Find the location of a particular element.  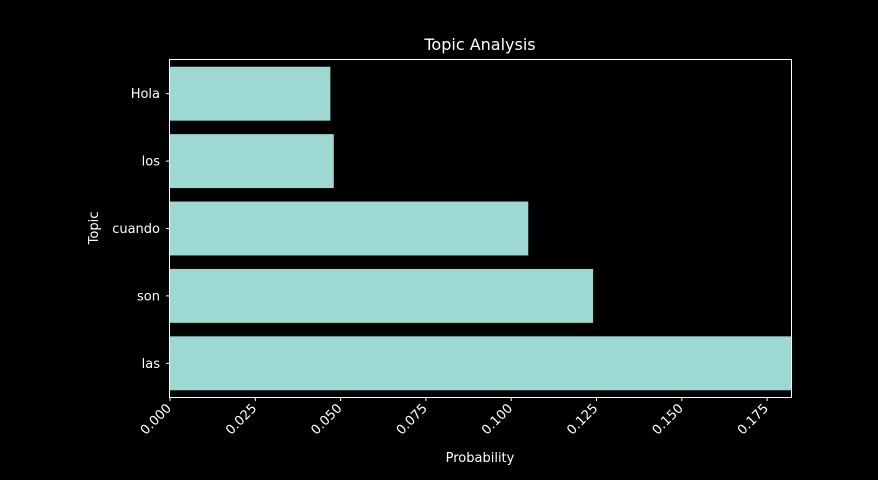

bar-los is located at coordinates (252, 161).